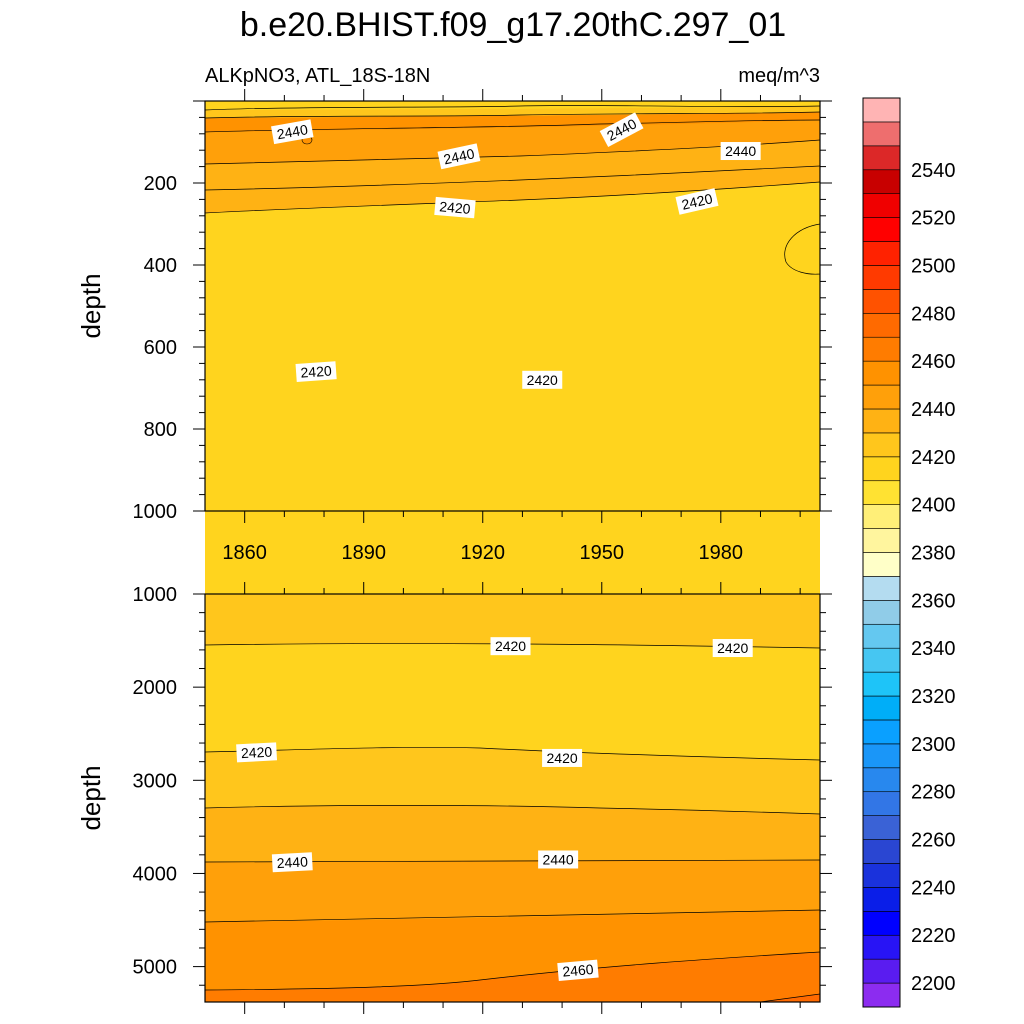  What do you see at coordinates (160, 184) in the screenshot?
I see `y-tick-label: 200` at bounding box center [160, 184].